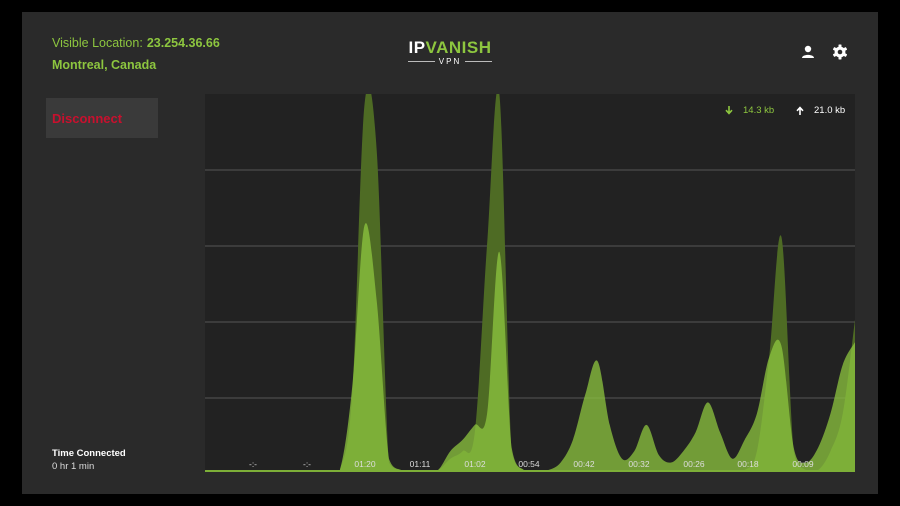 The width and height of the screenshot is (900, 506). Describe the element at coordinates (450, 47) in the screenshot. I see `logo-wordmark: IPVANISH` at that location.